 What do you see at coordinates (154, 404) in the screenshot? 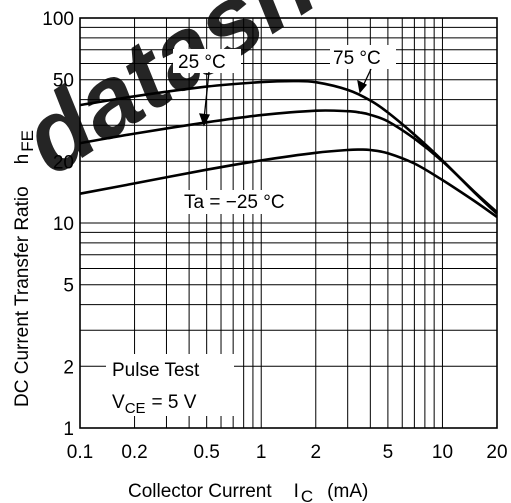
I see `vce-label: VCE = 5 V` at bounding box center [154, 404].